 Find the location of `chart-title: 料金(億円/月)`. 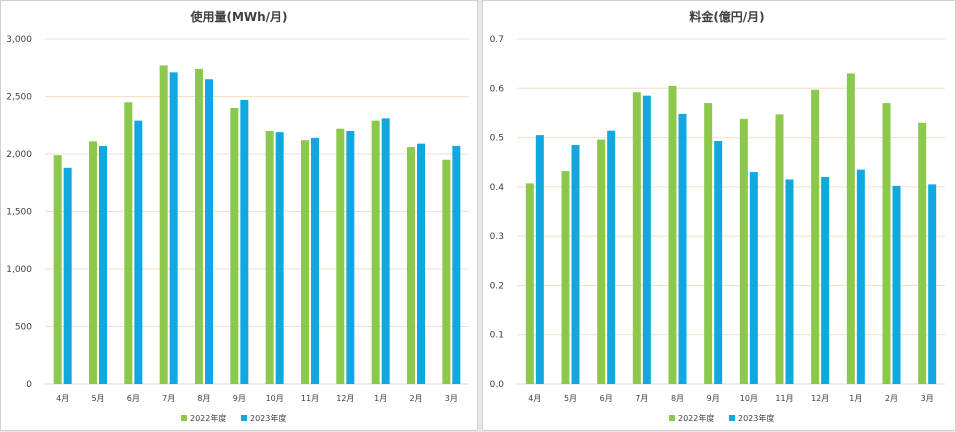

chart-title: 料金(億円/月) is located at coordinates (726, 16).